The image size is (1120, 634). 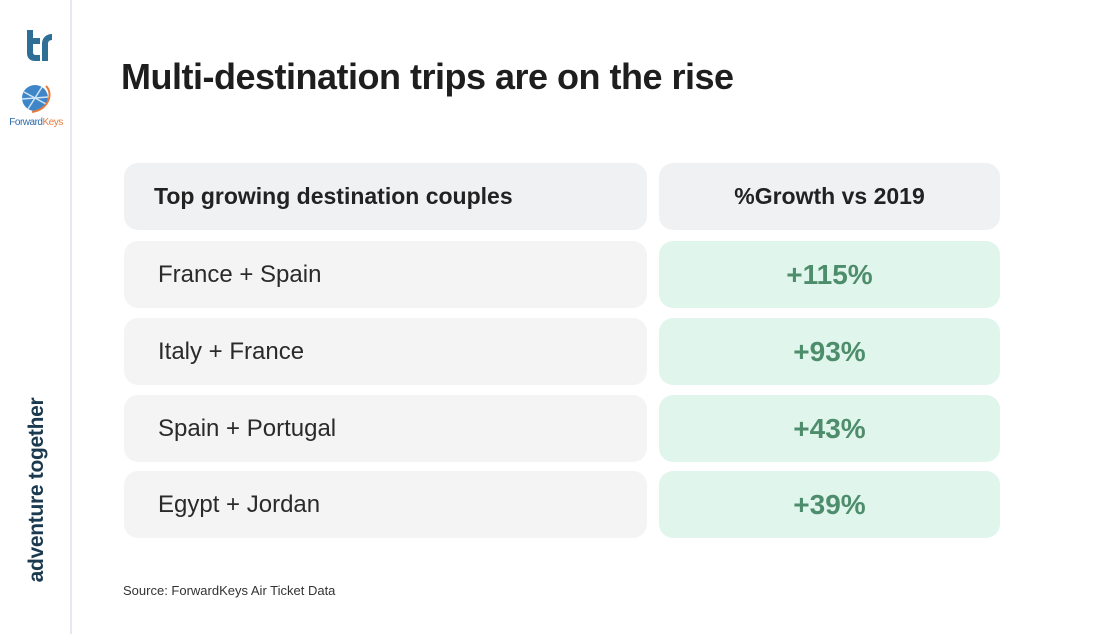 What do you see at coordinates (829, 504) in the screenshot?
I see `row-growth: +39%` at bounding box center [829, 504].